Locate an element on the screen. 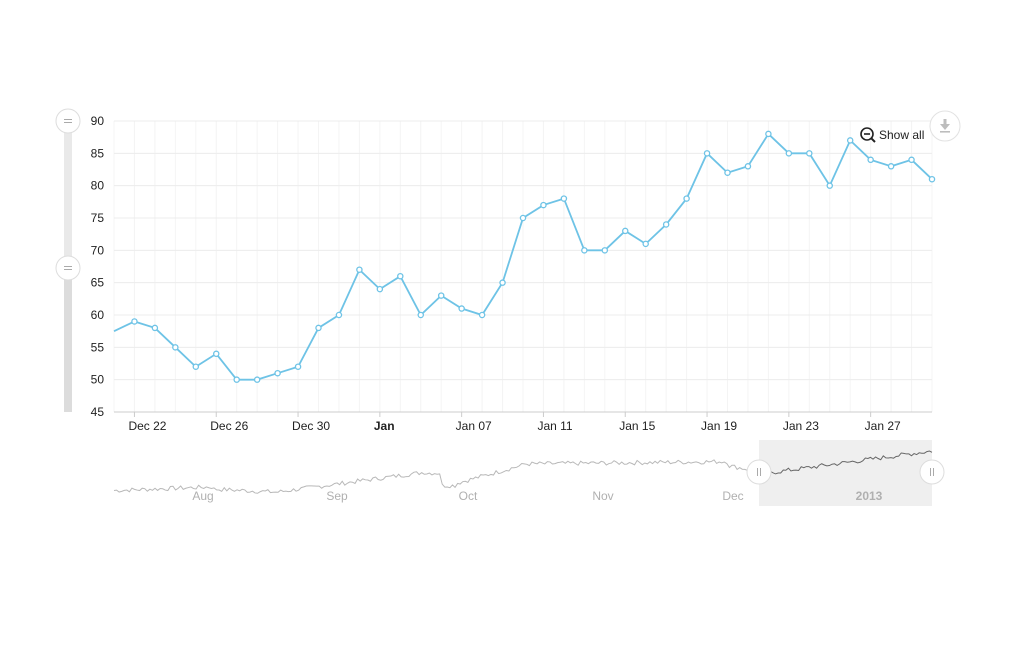 The width and height of the screenshot is (1024, 650). y-tick-label: 65 is located at coordinates (98, 283).